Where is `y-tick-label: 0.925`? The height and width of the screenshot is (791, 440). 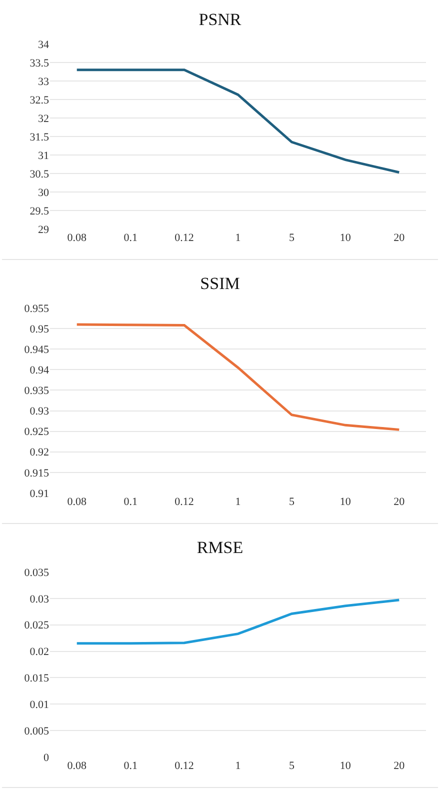
y-tick-label: 0.925 is located at coordinates (37, 432).